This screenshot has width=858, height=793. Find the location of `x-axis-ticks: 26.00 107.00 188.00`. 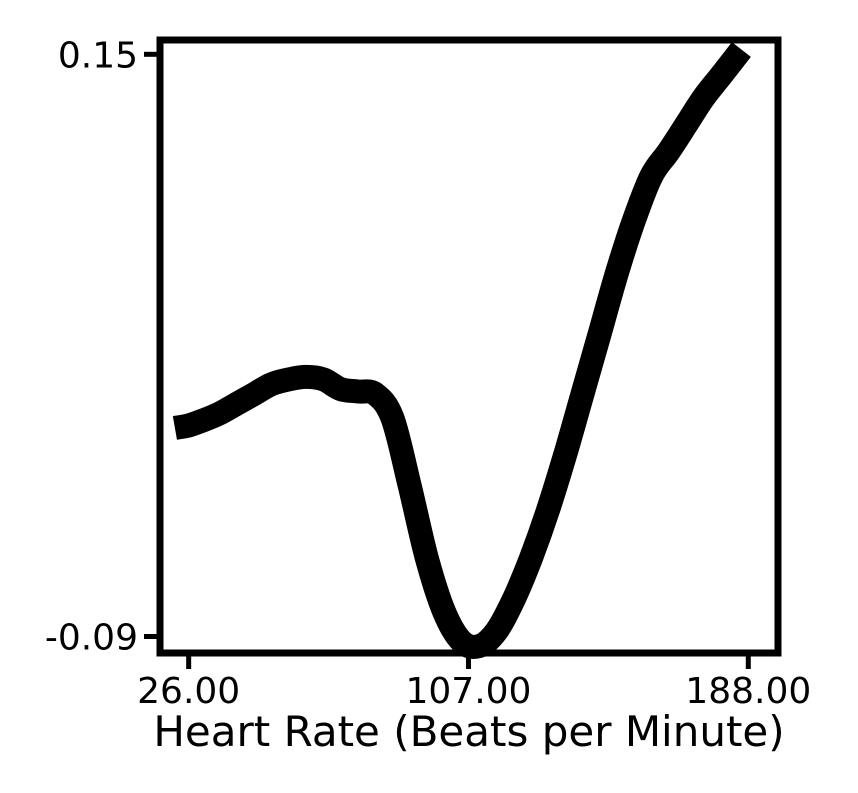

x-axis-ticks: 26.00 107.00 188.00 is located at coordinates (474, 682).